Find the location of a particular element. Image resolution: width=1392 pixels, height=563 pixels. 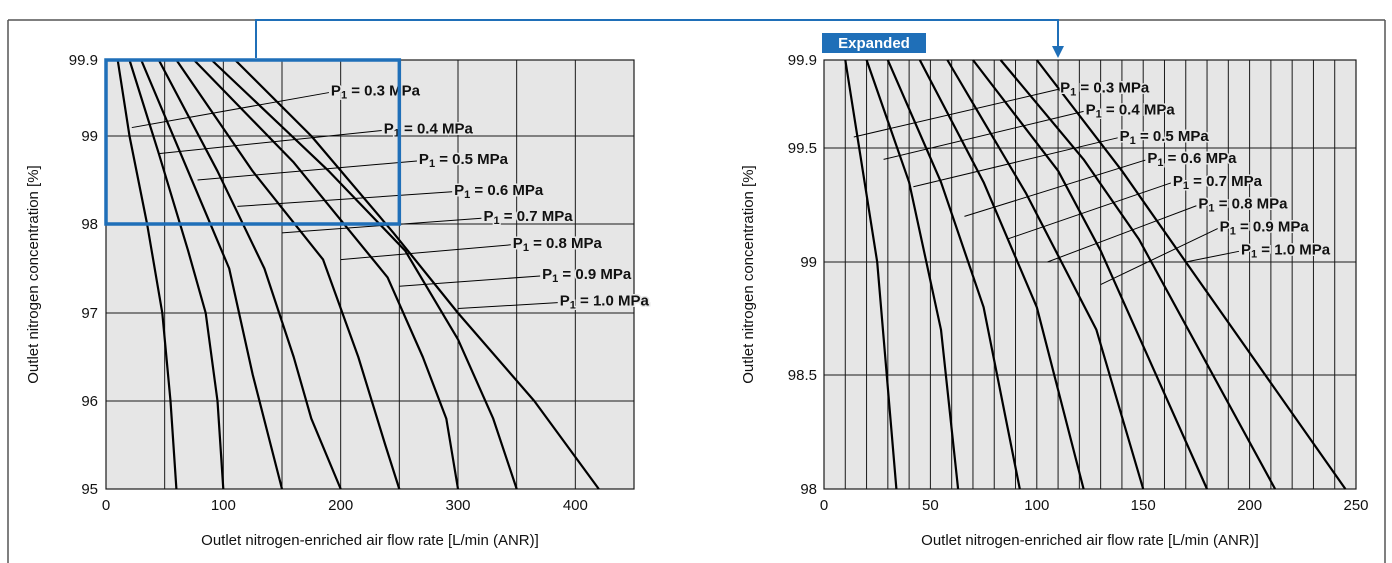

x-tick-label: 250 is located at coordinates (1355, 505).